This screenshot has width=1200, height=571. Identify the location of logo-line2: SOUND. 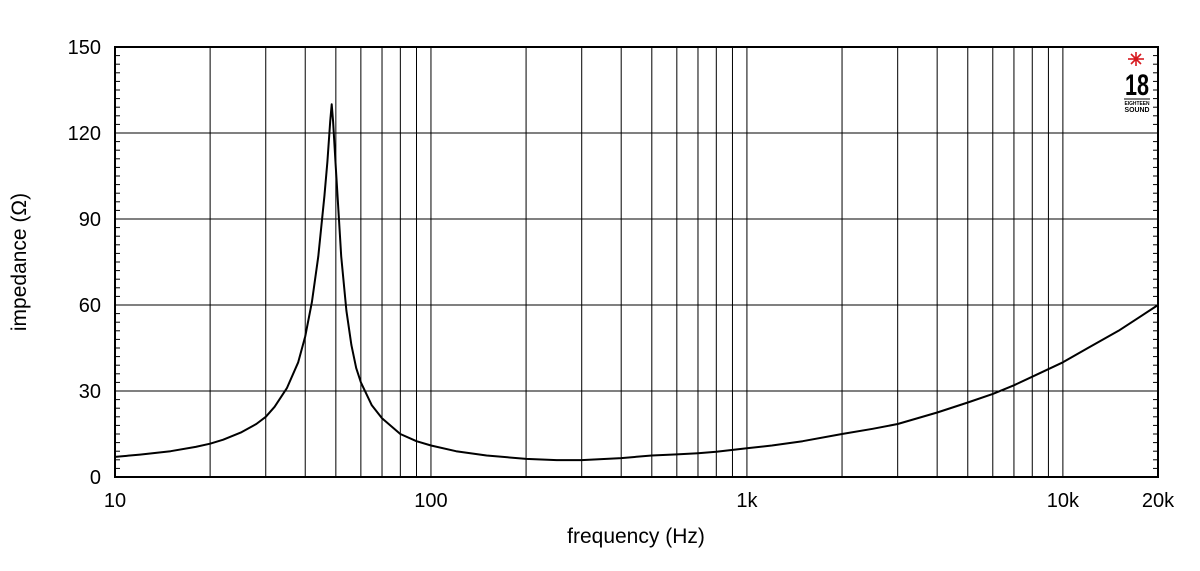
(1137, 110).